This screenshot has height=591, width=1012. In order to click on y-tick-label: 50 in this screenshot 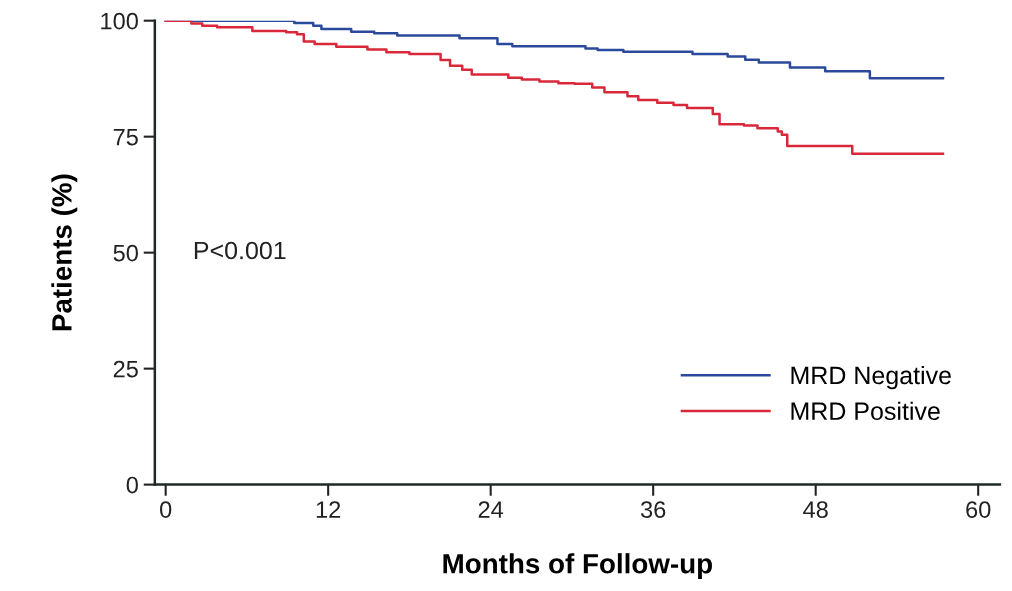, I will do `click(125, 253)`.